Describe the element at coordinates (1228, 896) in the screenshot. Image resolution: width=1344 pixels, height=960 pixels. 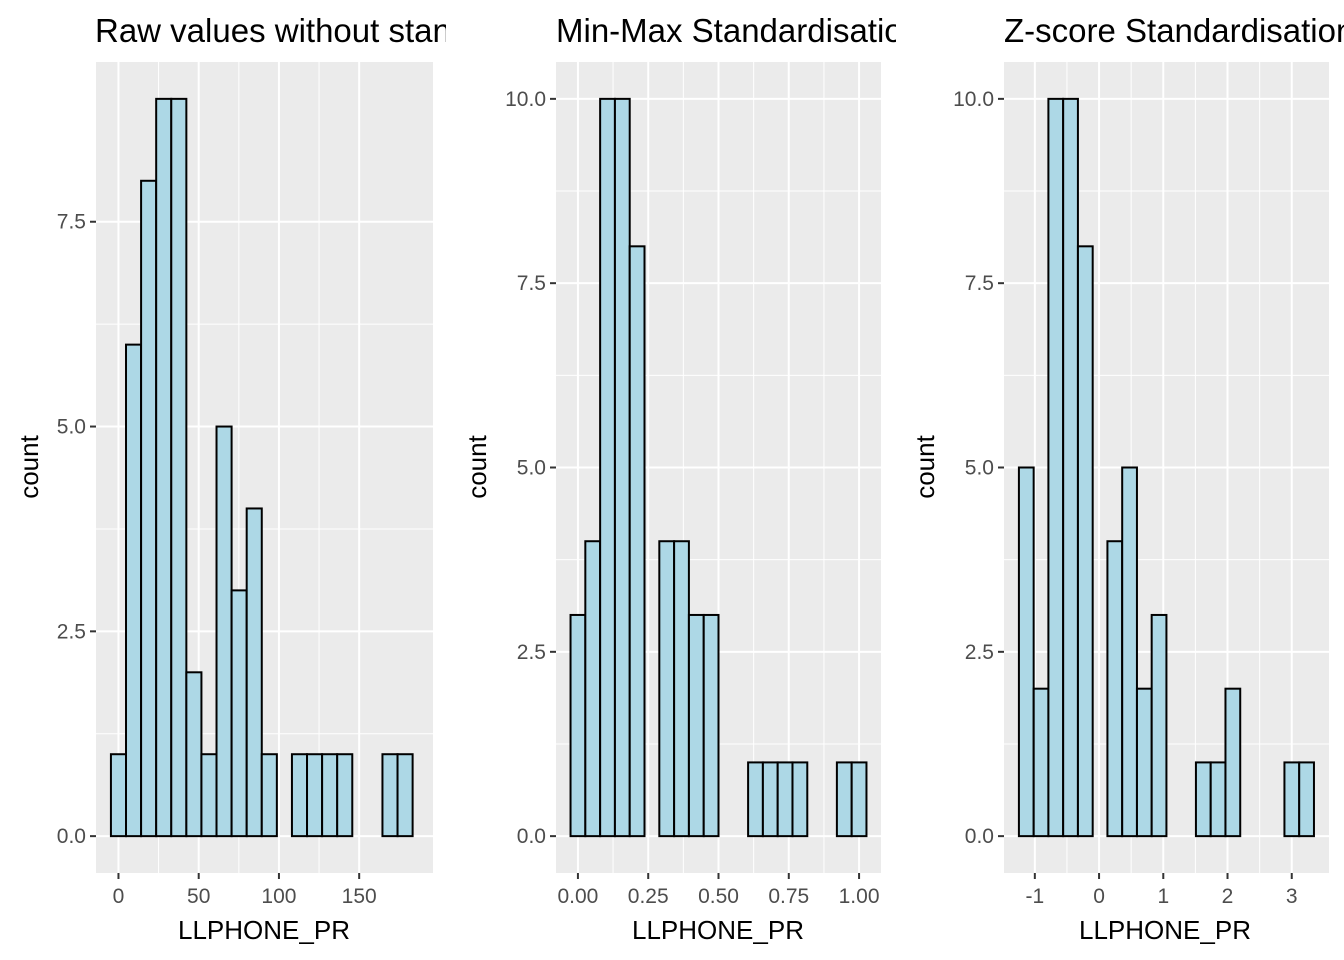
I see `x-tick-label: 2` at that location.